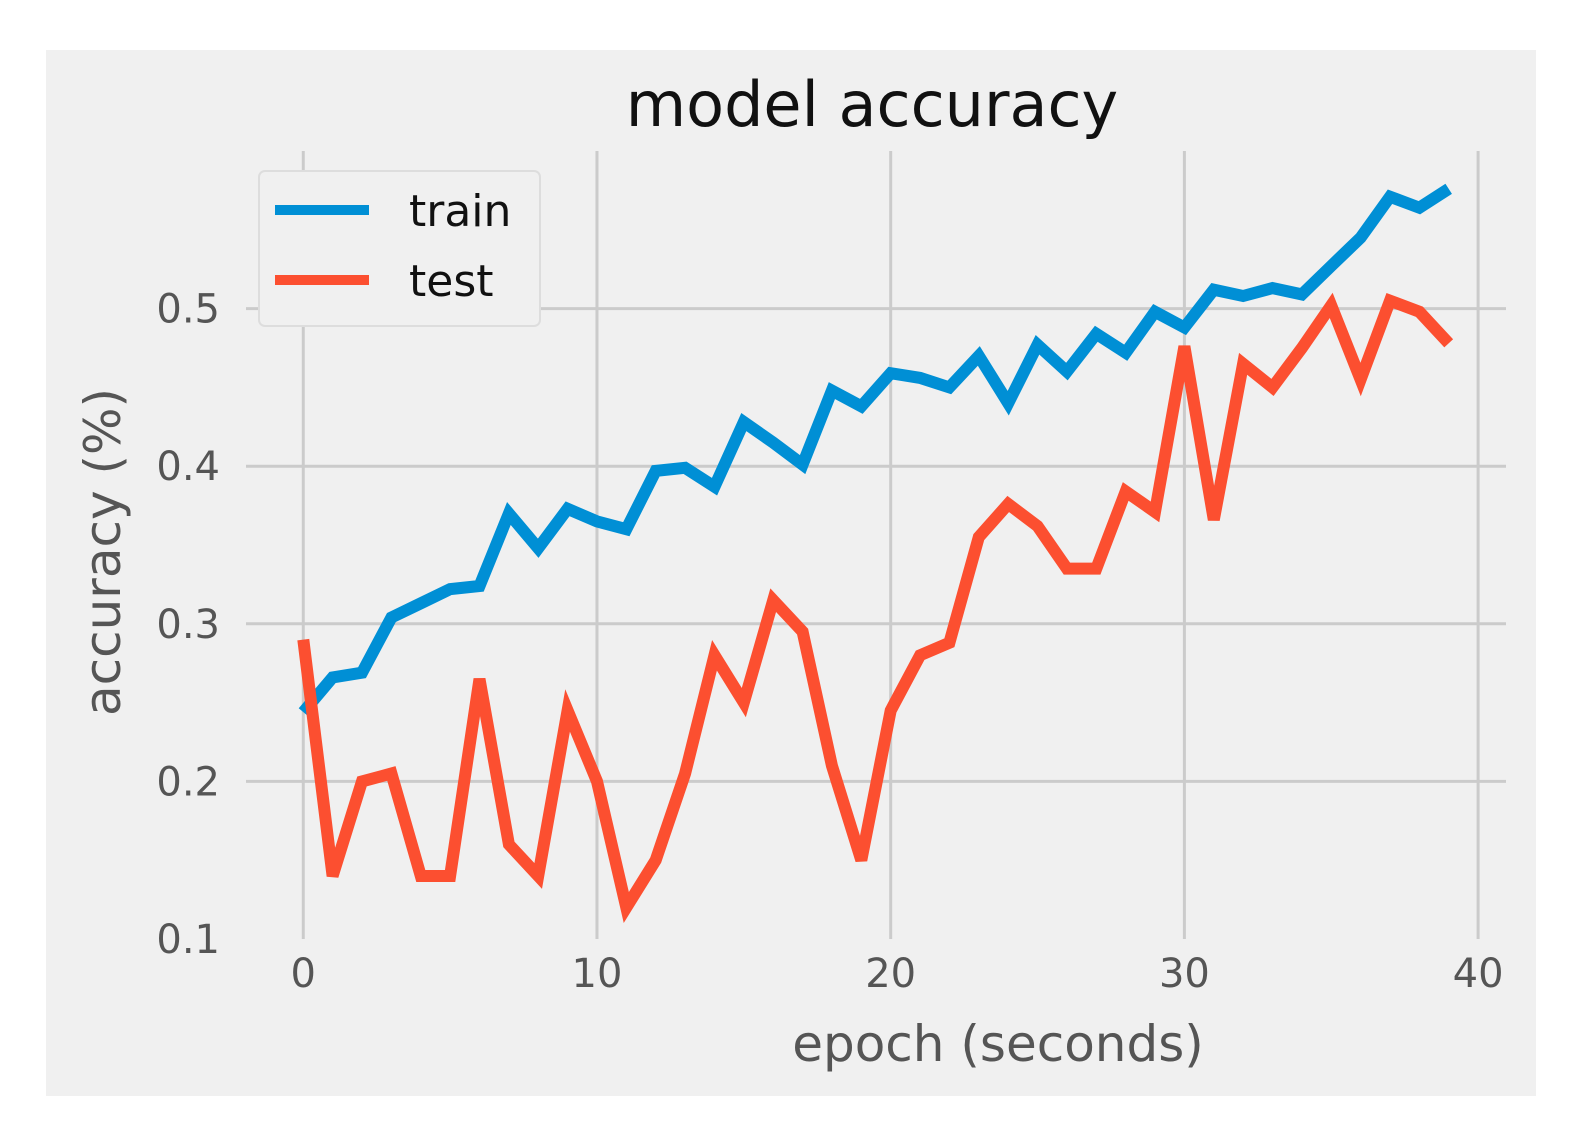  I want to click on legend-label-test: test, so click(451, 281).